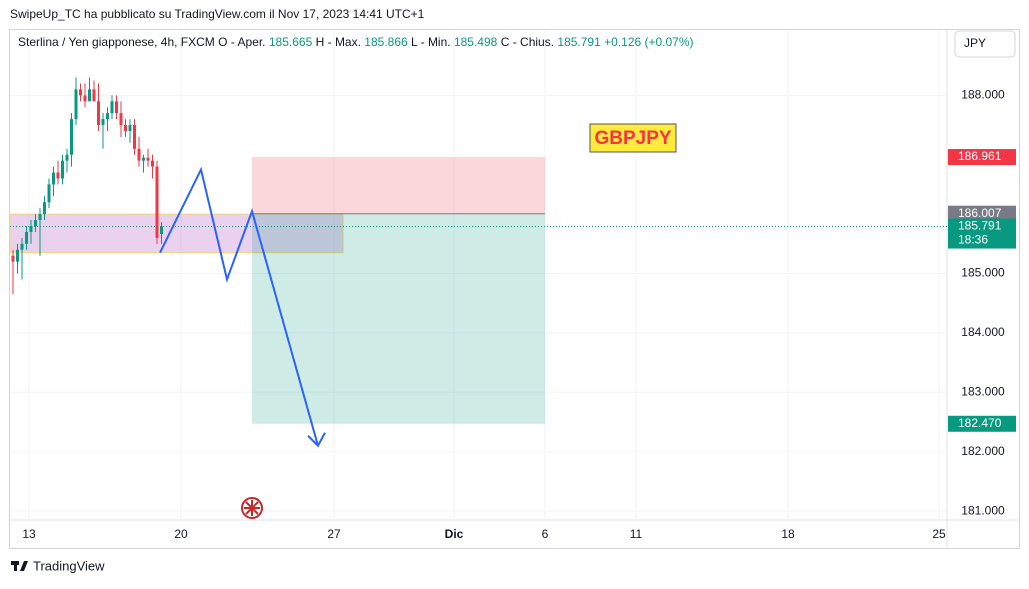 The image size is (1029, 589). Describe the element at coordinates (291, 42) in the screenshot. I see `ohlc-value: 185.665` at that location.